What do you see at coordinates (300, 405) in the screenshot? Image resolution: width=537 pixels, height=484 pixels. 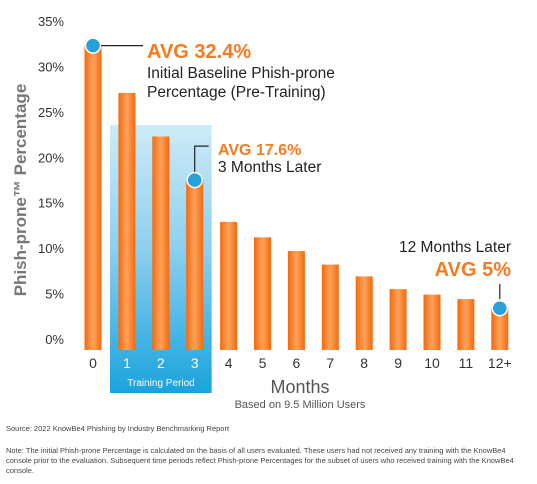 I see `x-axis-sublabel: Based on 9.5 Million Users` at bounding box center [300, 405].